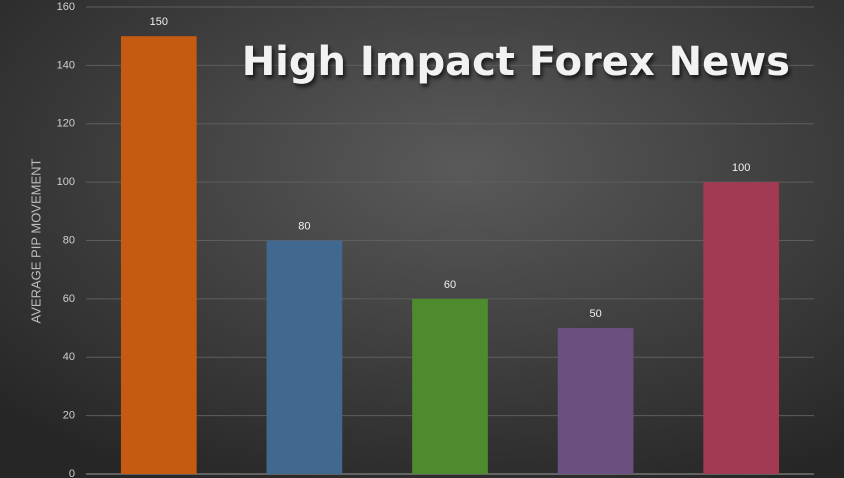 The image size is (844, 478). Describe the element at coordinates (69, 416) in the screenshot. I see `y-tick-label: 20` at that location.